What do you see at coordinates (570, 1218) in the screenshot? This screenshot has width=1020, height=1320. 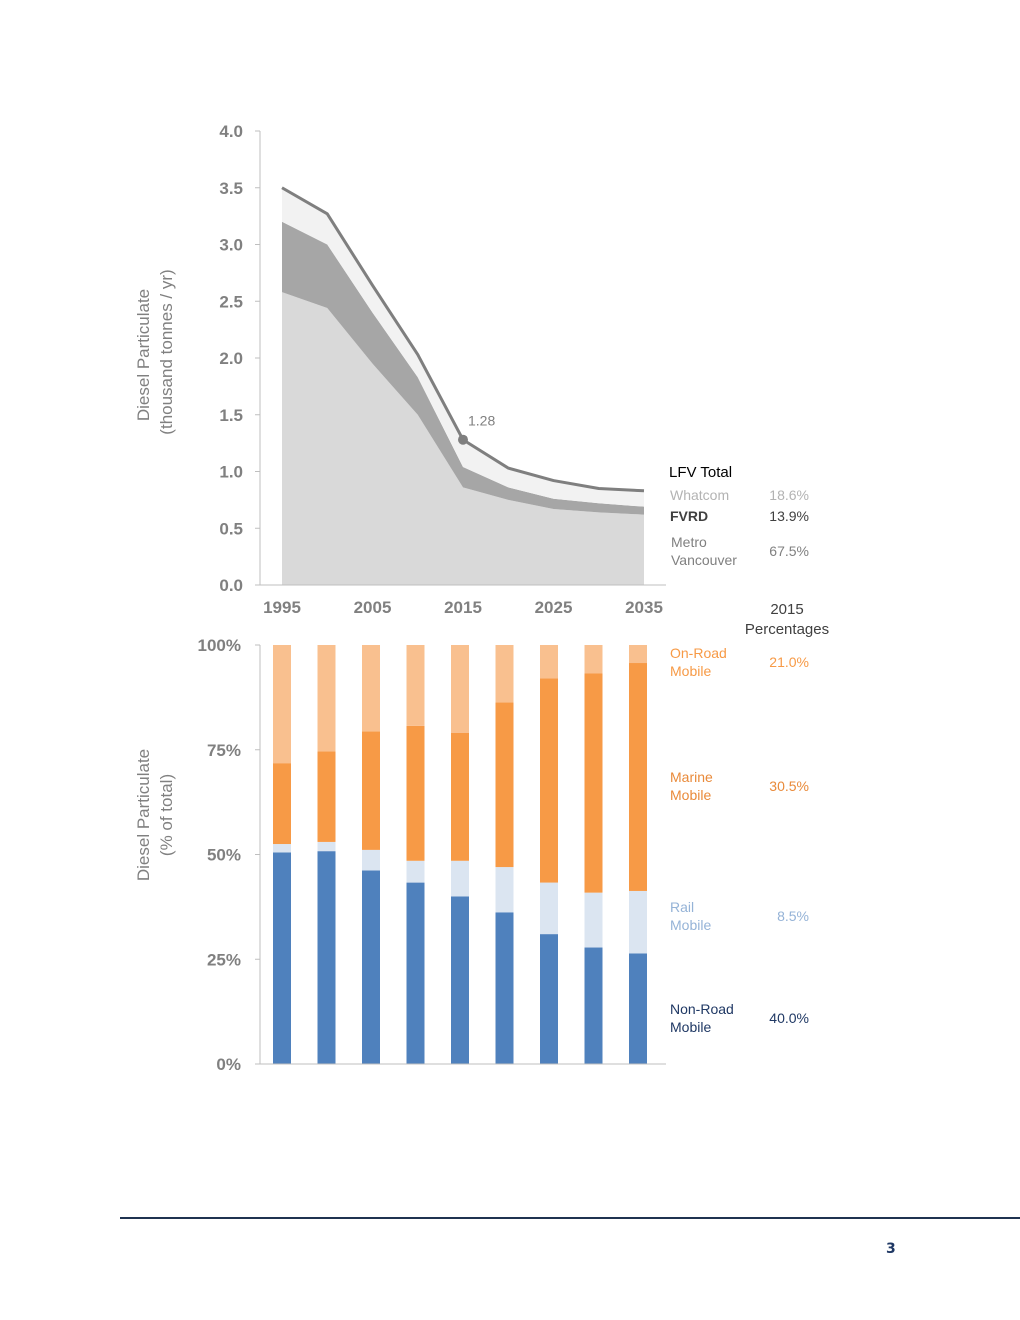 I see `footer-rule` at bounding box center [570, 1218].